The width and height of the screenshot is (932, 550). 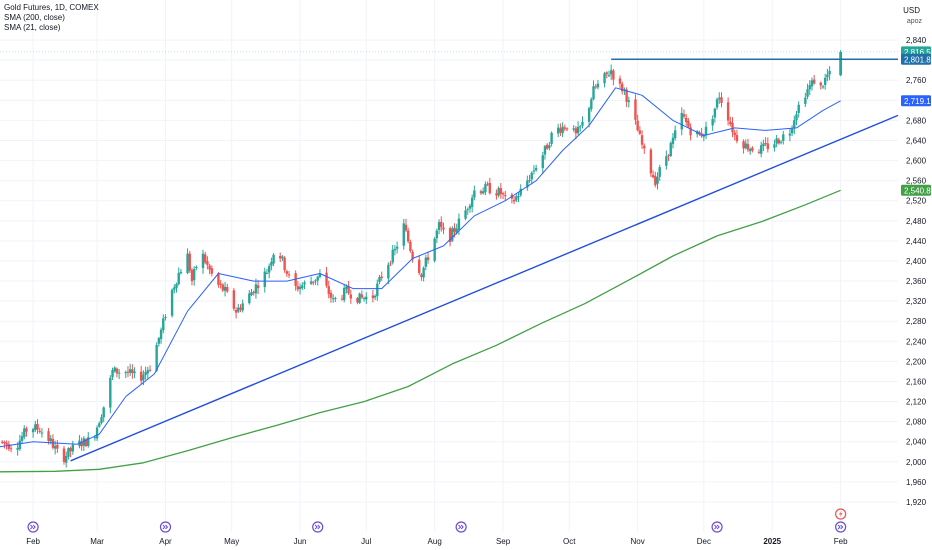 I want to click on y-tick-label: 2,040, so click(x=916, y=442).